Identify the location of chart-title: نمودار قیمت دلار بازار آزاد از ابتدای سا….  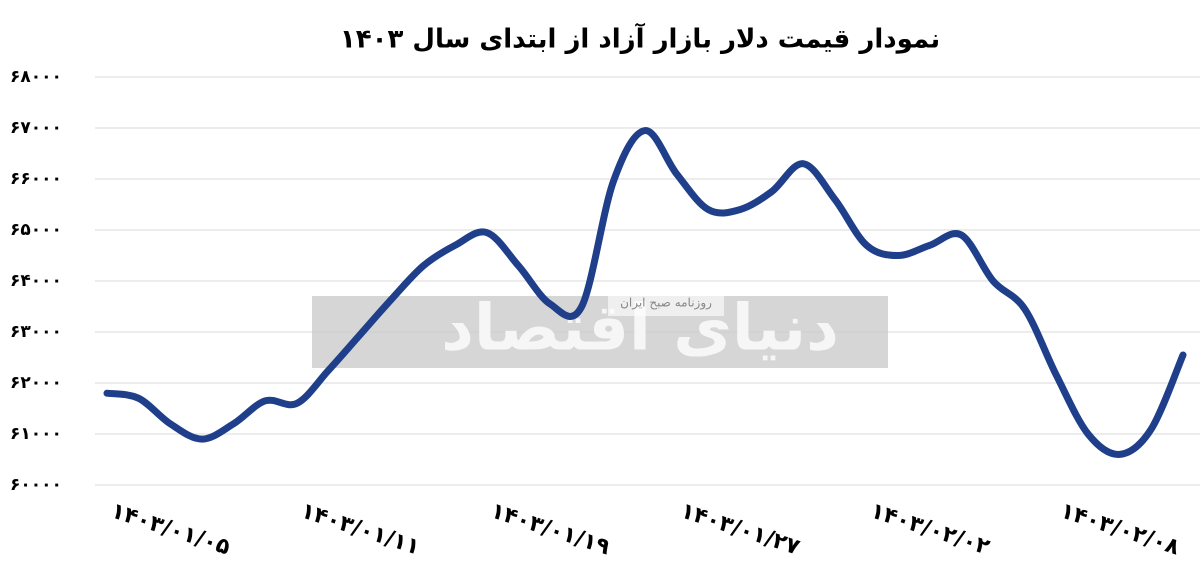
(640, 39).